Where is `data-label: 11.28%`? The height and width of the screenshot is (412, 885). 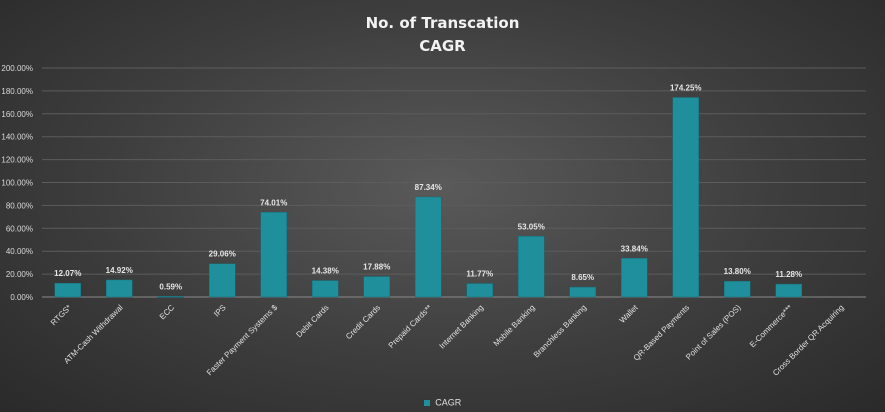 data-label: 11.28% is located at coordinates (788, 274).